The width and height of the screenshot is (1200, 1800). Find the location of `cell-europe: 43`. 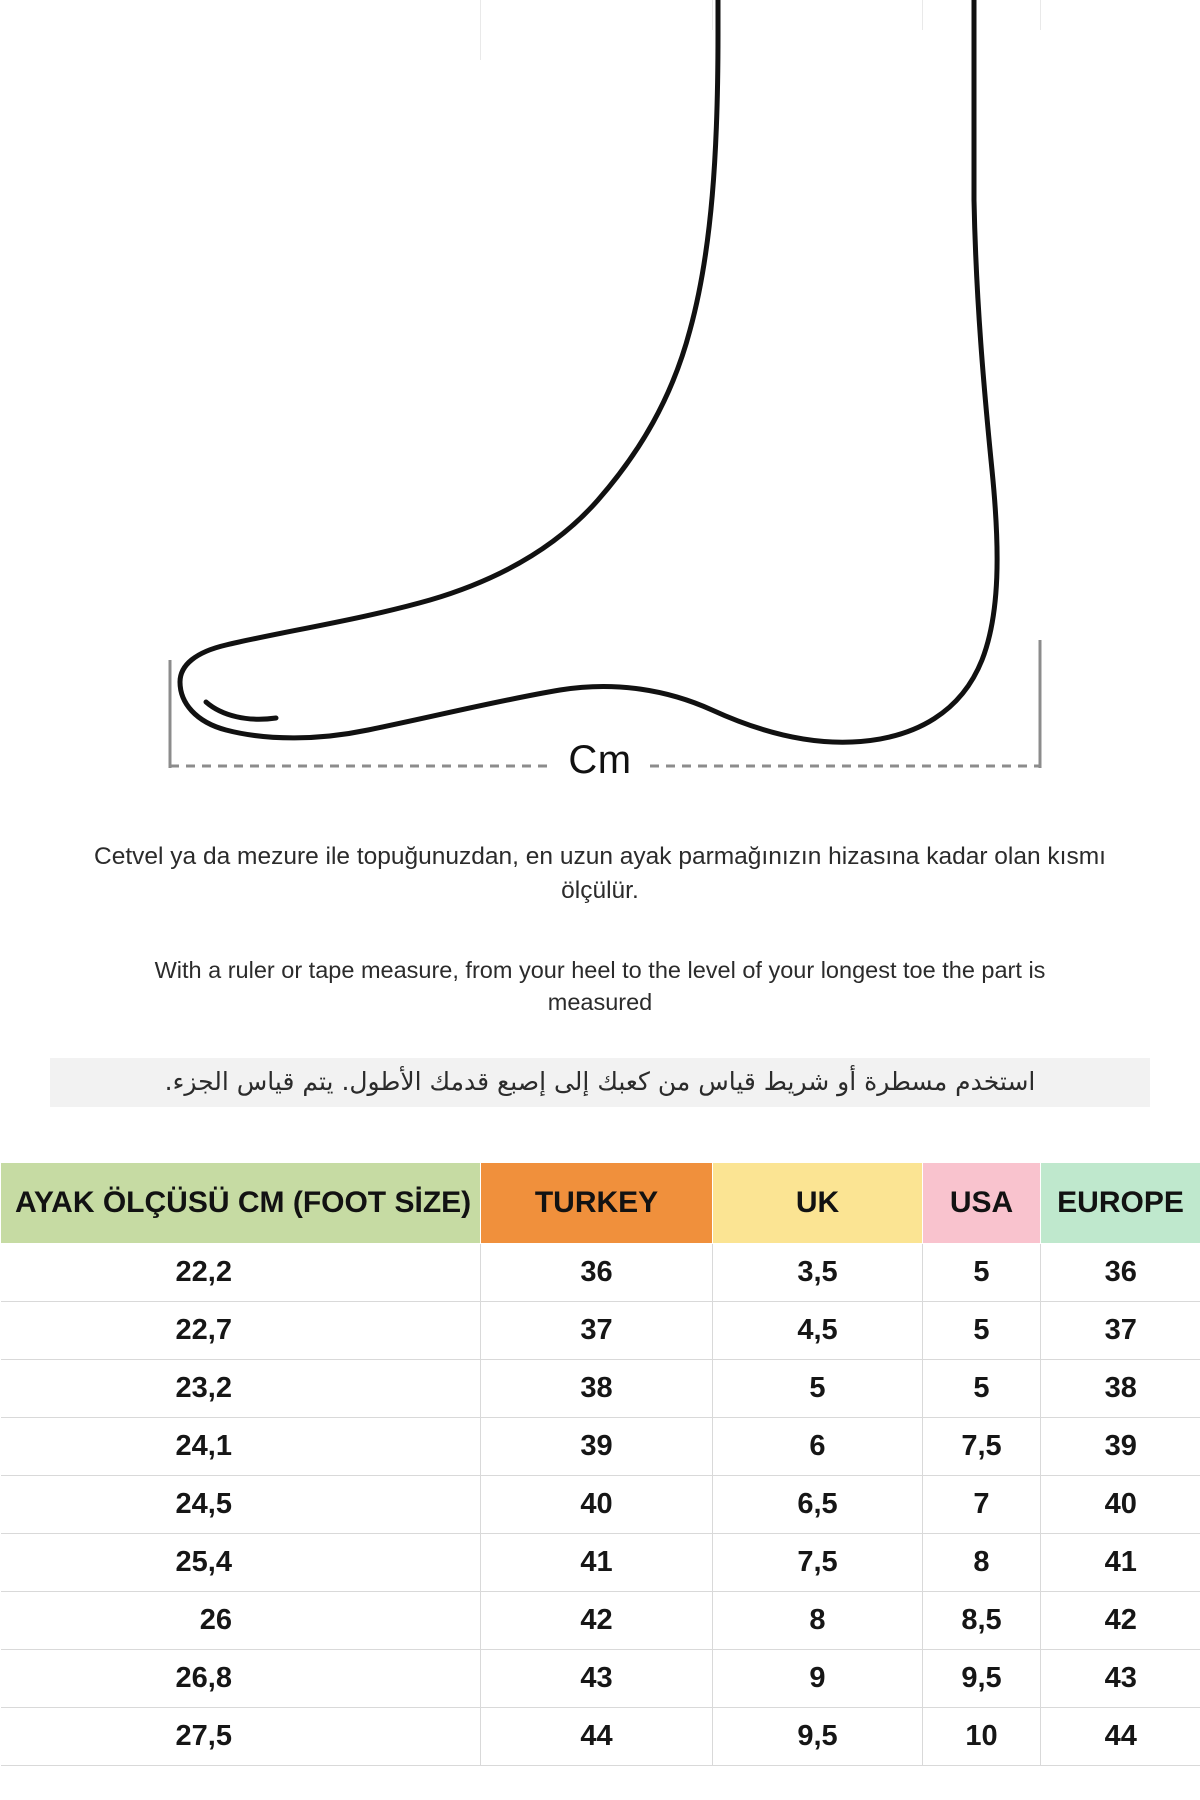

cell-europe: 43 is located at coordinates (1120, 1678).